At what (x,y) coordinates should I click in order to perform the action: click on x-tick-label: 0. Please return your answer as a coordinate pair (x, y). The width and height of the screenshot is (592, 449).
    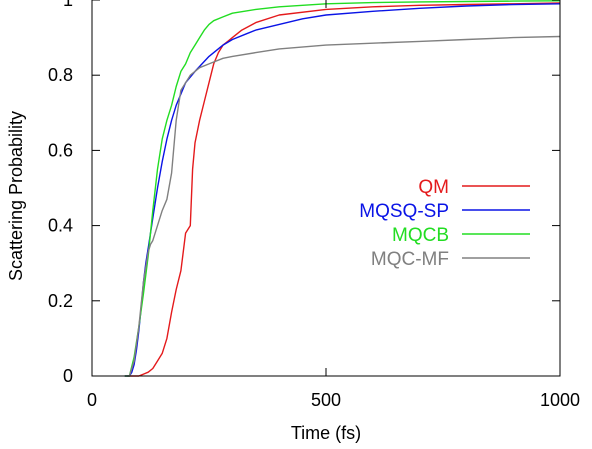
    Looking at the image, I should click on (92, 400).